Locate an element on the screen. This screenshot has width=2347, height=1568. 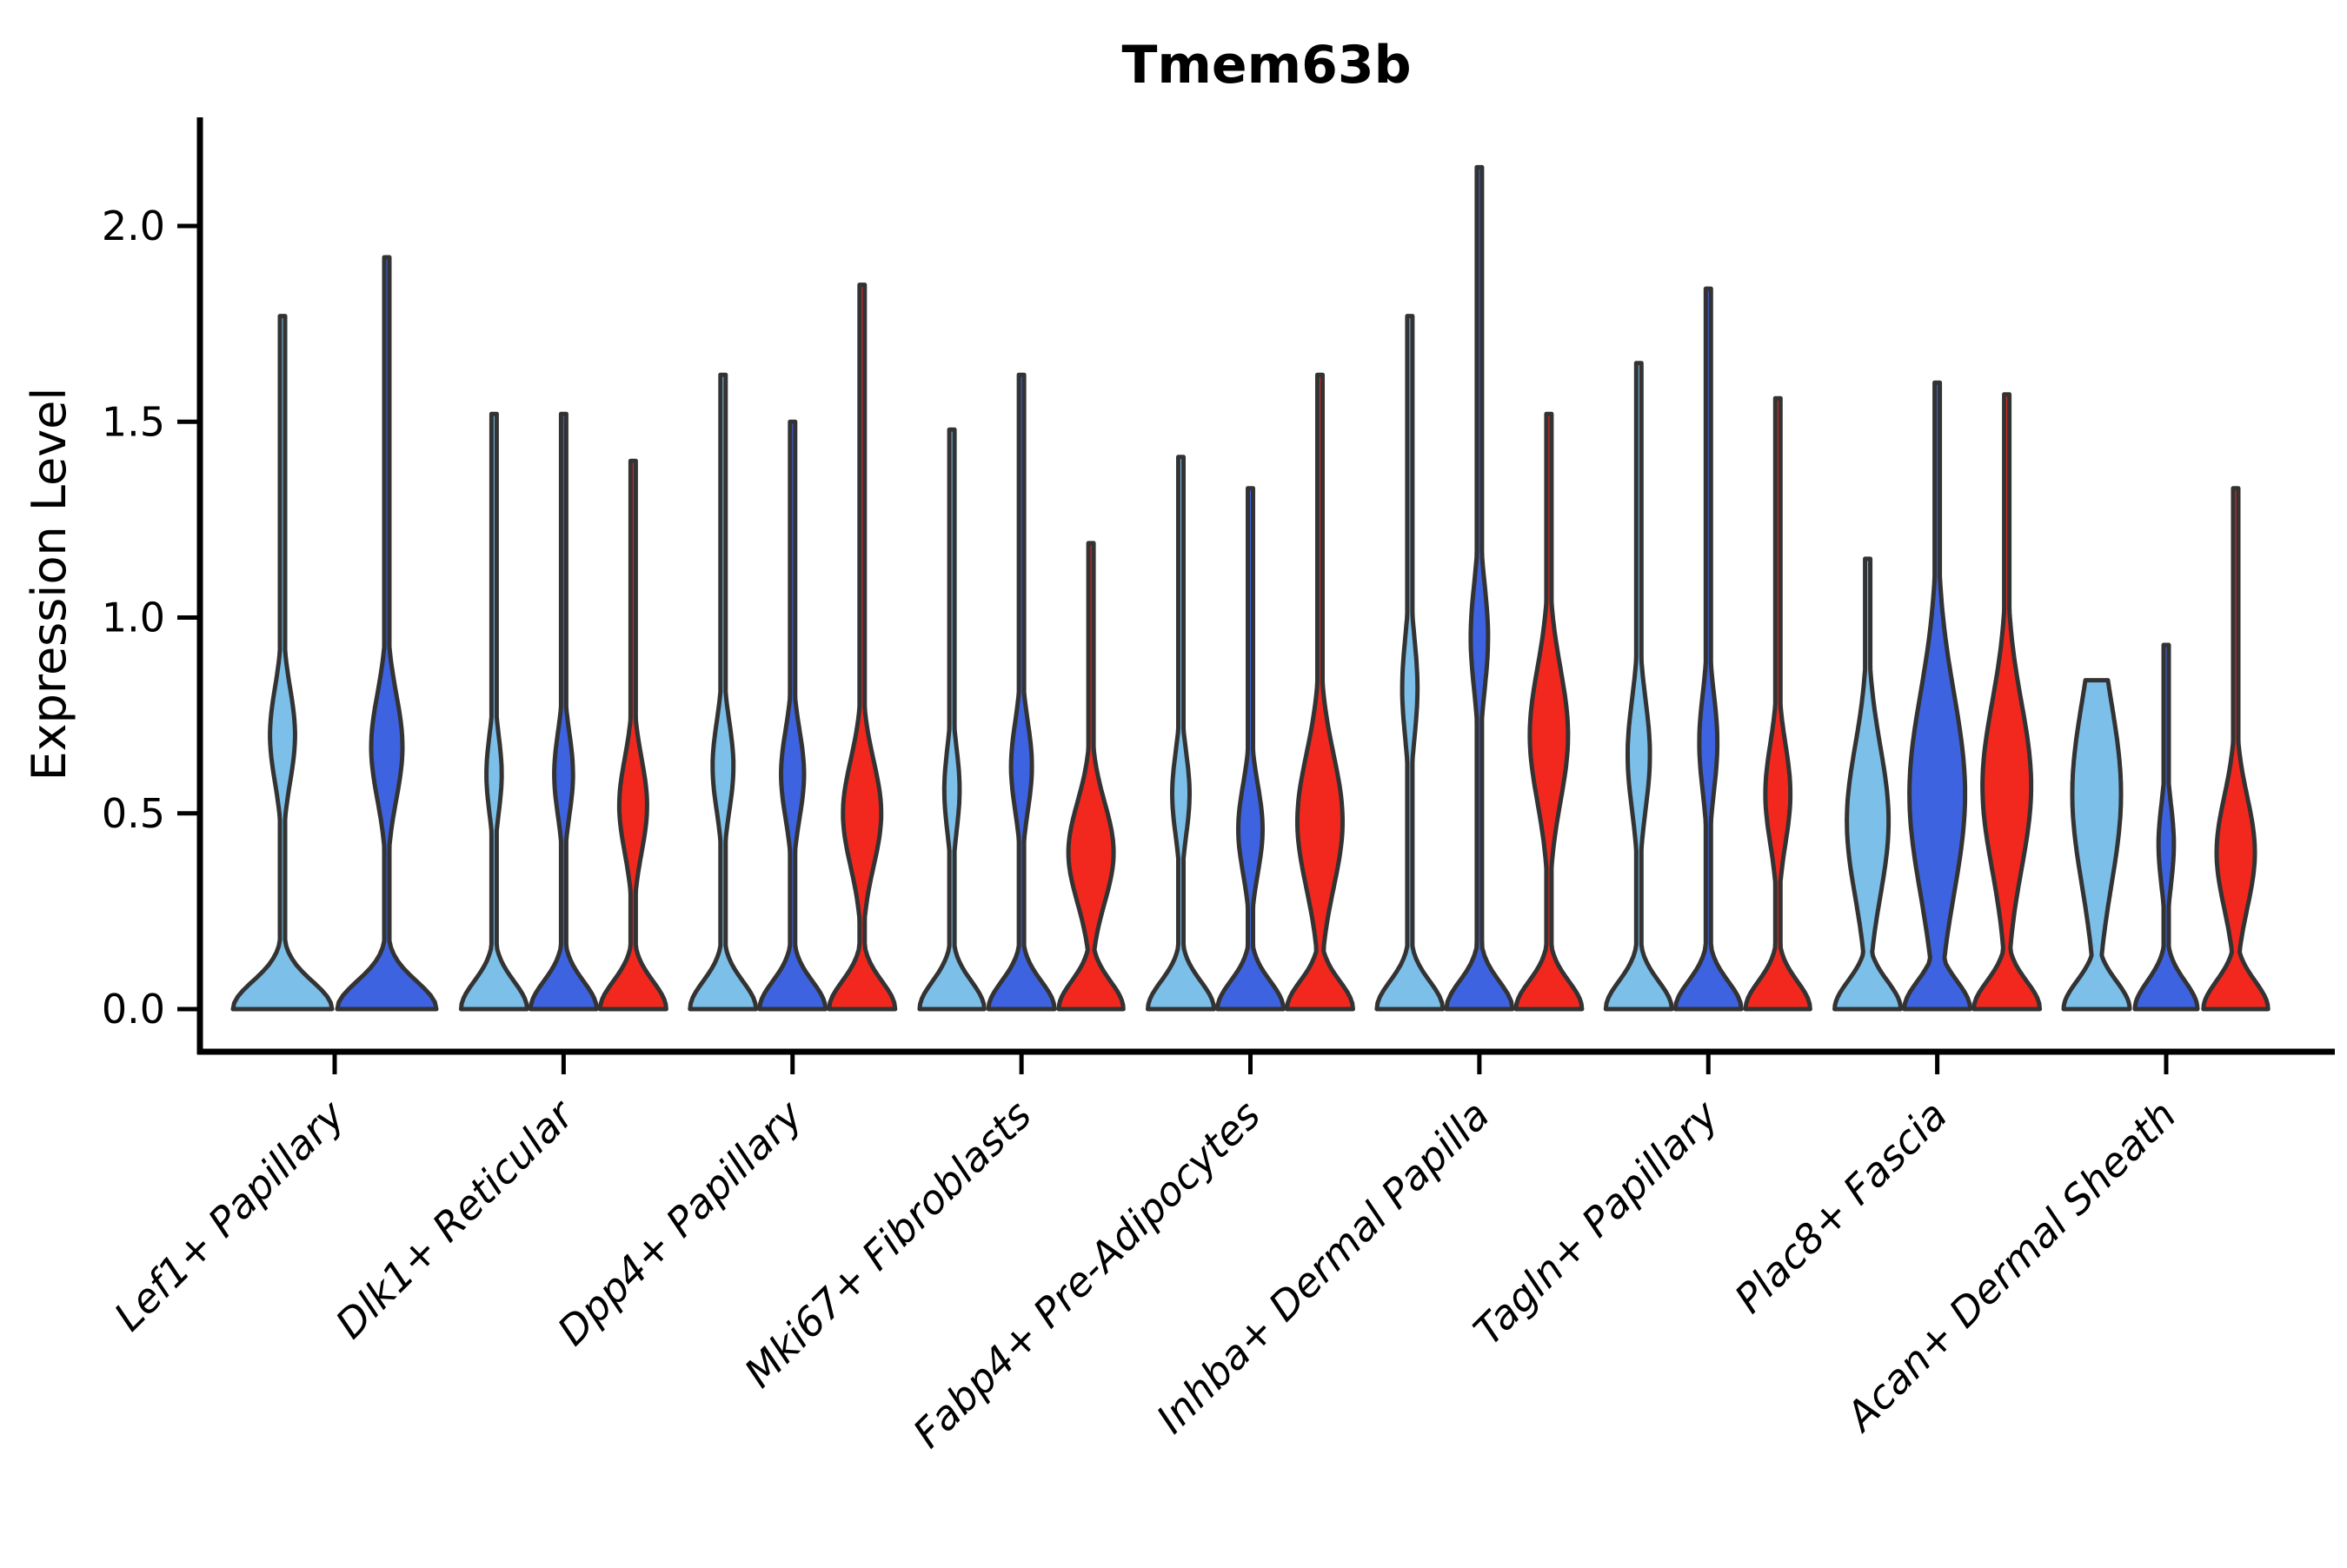
chart-title: Tmem63b is located at coordinates (1266, 65).